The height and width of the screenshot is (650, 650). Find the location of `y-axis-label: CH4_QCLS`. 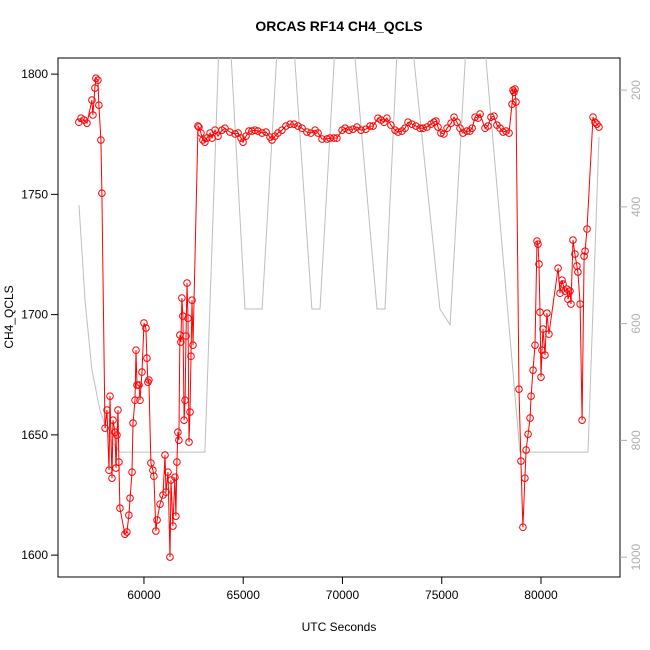

y-axis-label: CH4_QCLS is located at coordinates (9, 316).